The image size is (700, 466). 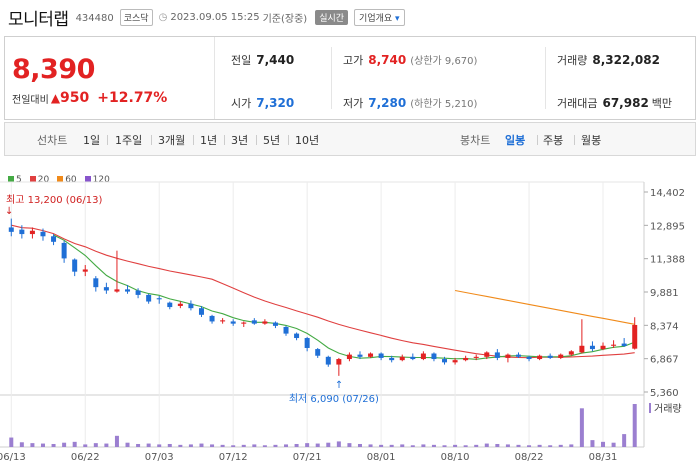 I want to click on tab-3m: 3개월, so click(x=172, y=140).